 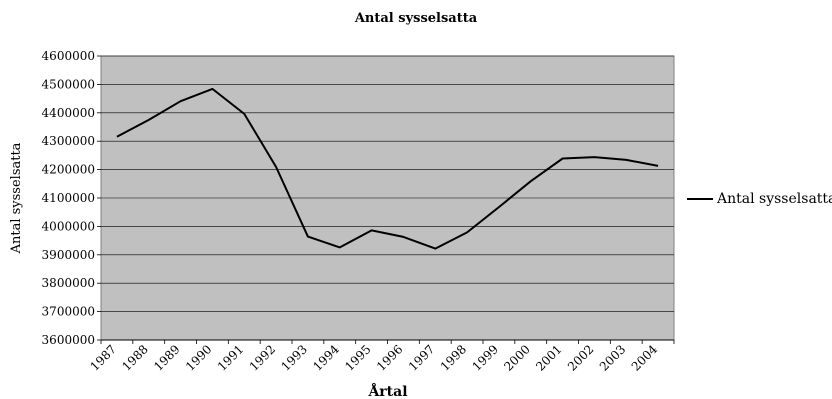 I want to click on x-tick-label: 2000, so click(x=516, y=357).